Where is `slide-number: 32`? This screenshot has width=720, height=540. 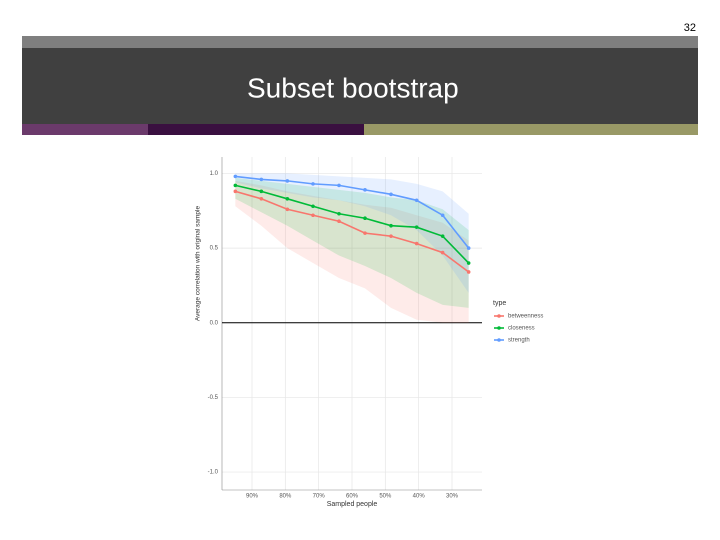
slide-number: 32 is located at coordinates (690, 28).